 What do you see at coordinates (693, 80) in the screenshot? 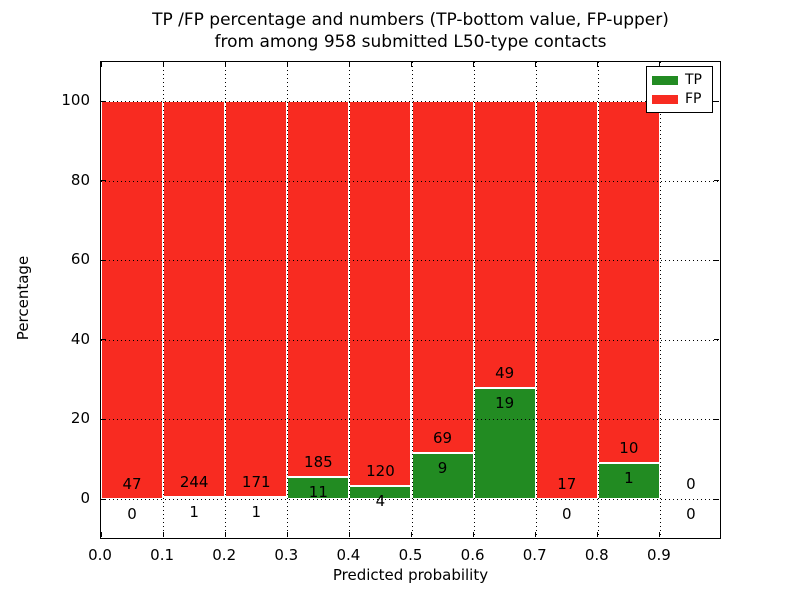
I see `legend-label-tp: TP` at bounding box center [693, 80].